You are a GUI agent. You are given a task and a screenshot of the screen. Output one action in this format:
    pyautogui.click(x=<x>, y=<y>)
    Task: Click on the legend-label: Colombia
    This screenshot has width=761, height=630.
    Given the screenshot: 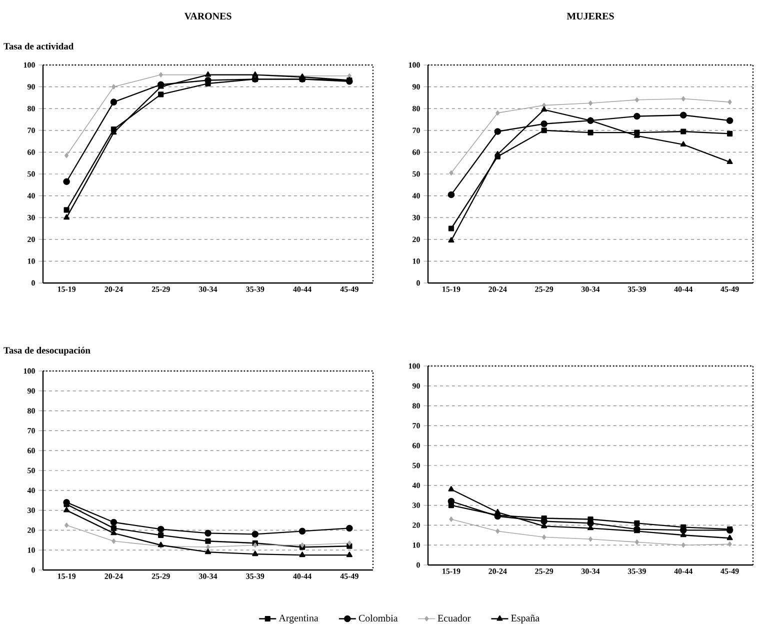 What is the action you would take?
    pyautogui.click(x=378, y=618)
    